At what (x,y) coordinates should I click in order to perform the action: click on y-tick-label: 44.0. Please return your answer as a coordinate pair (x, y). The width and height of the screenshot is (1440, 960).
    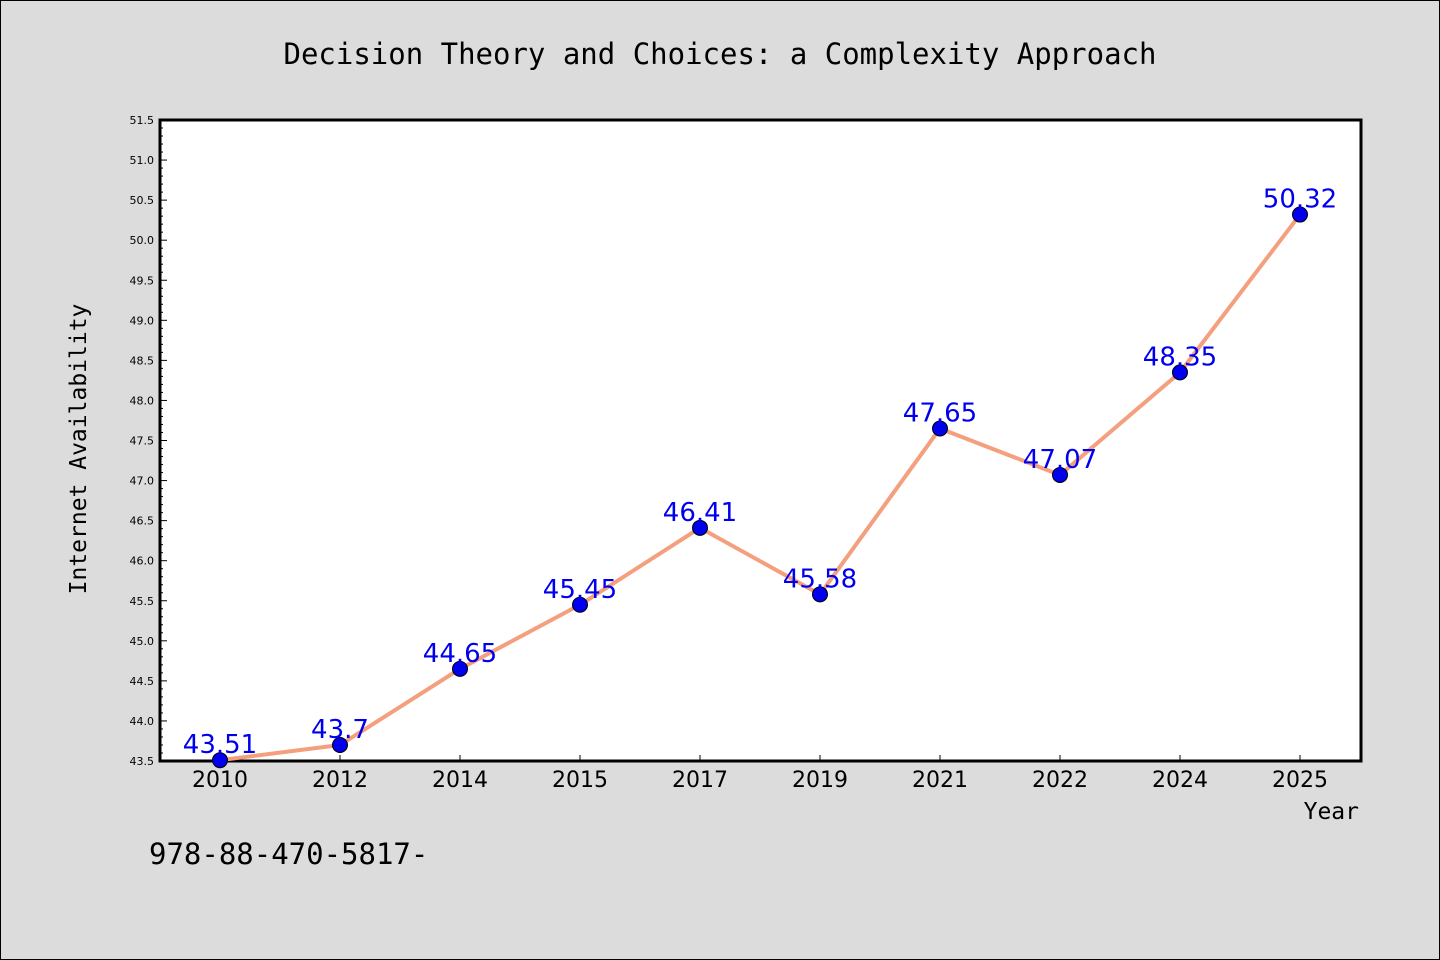
    Looking at the image, I should click on (142, 721).